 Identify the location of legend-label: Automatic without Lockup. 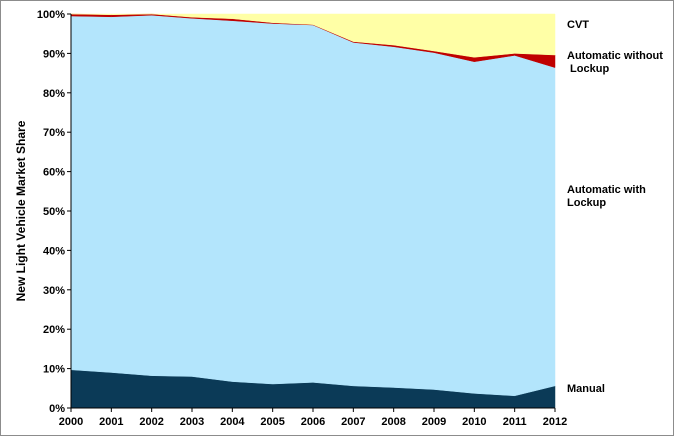
(615, 62).